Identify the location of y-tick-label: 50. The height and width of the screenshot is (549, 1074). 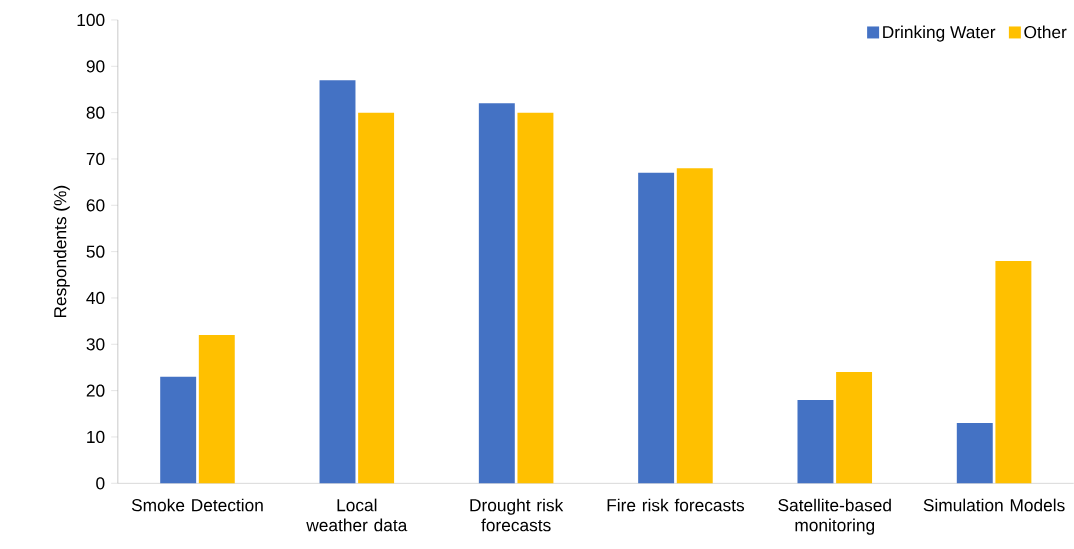
(95, 251).